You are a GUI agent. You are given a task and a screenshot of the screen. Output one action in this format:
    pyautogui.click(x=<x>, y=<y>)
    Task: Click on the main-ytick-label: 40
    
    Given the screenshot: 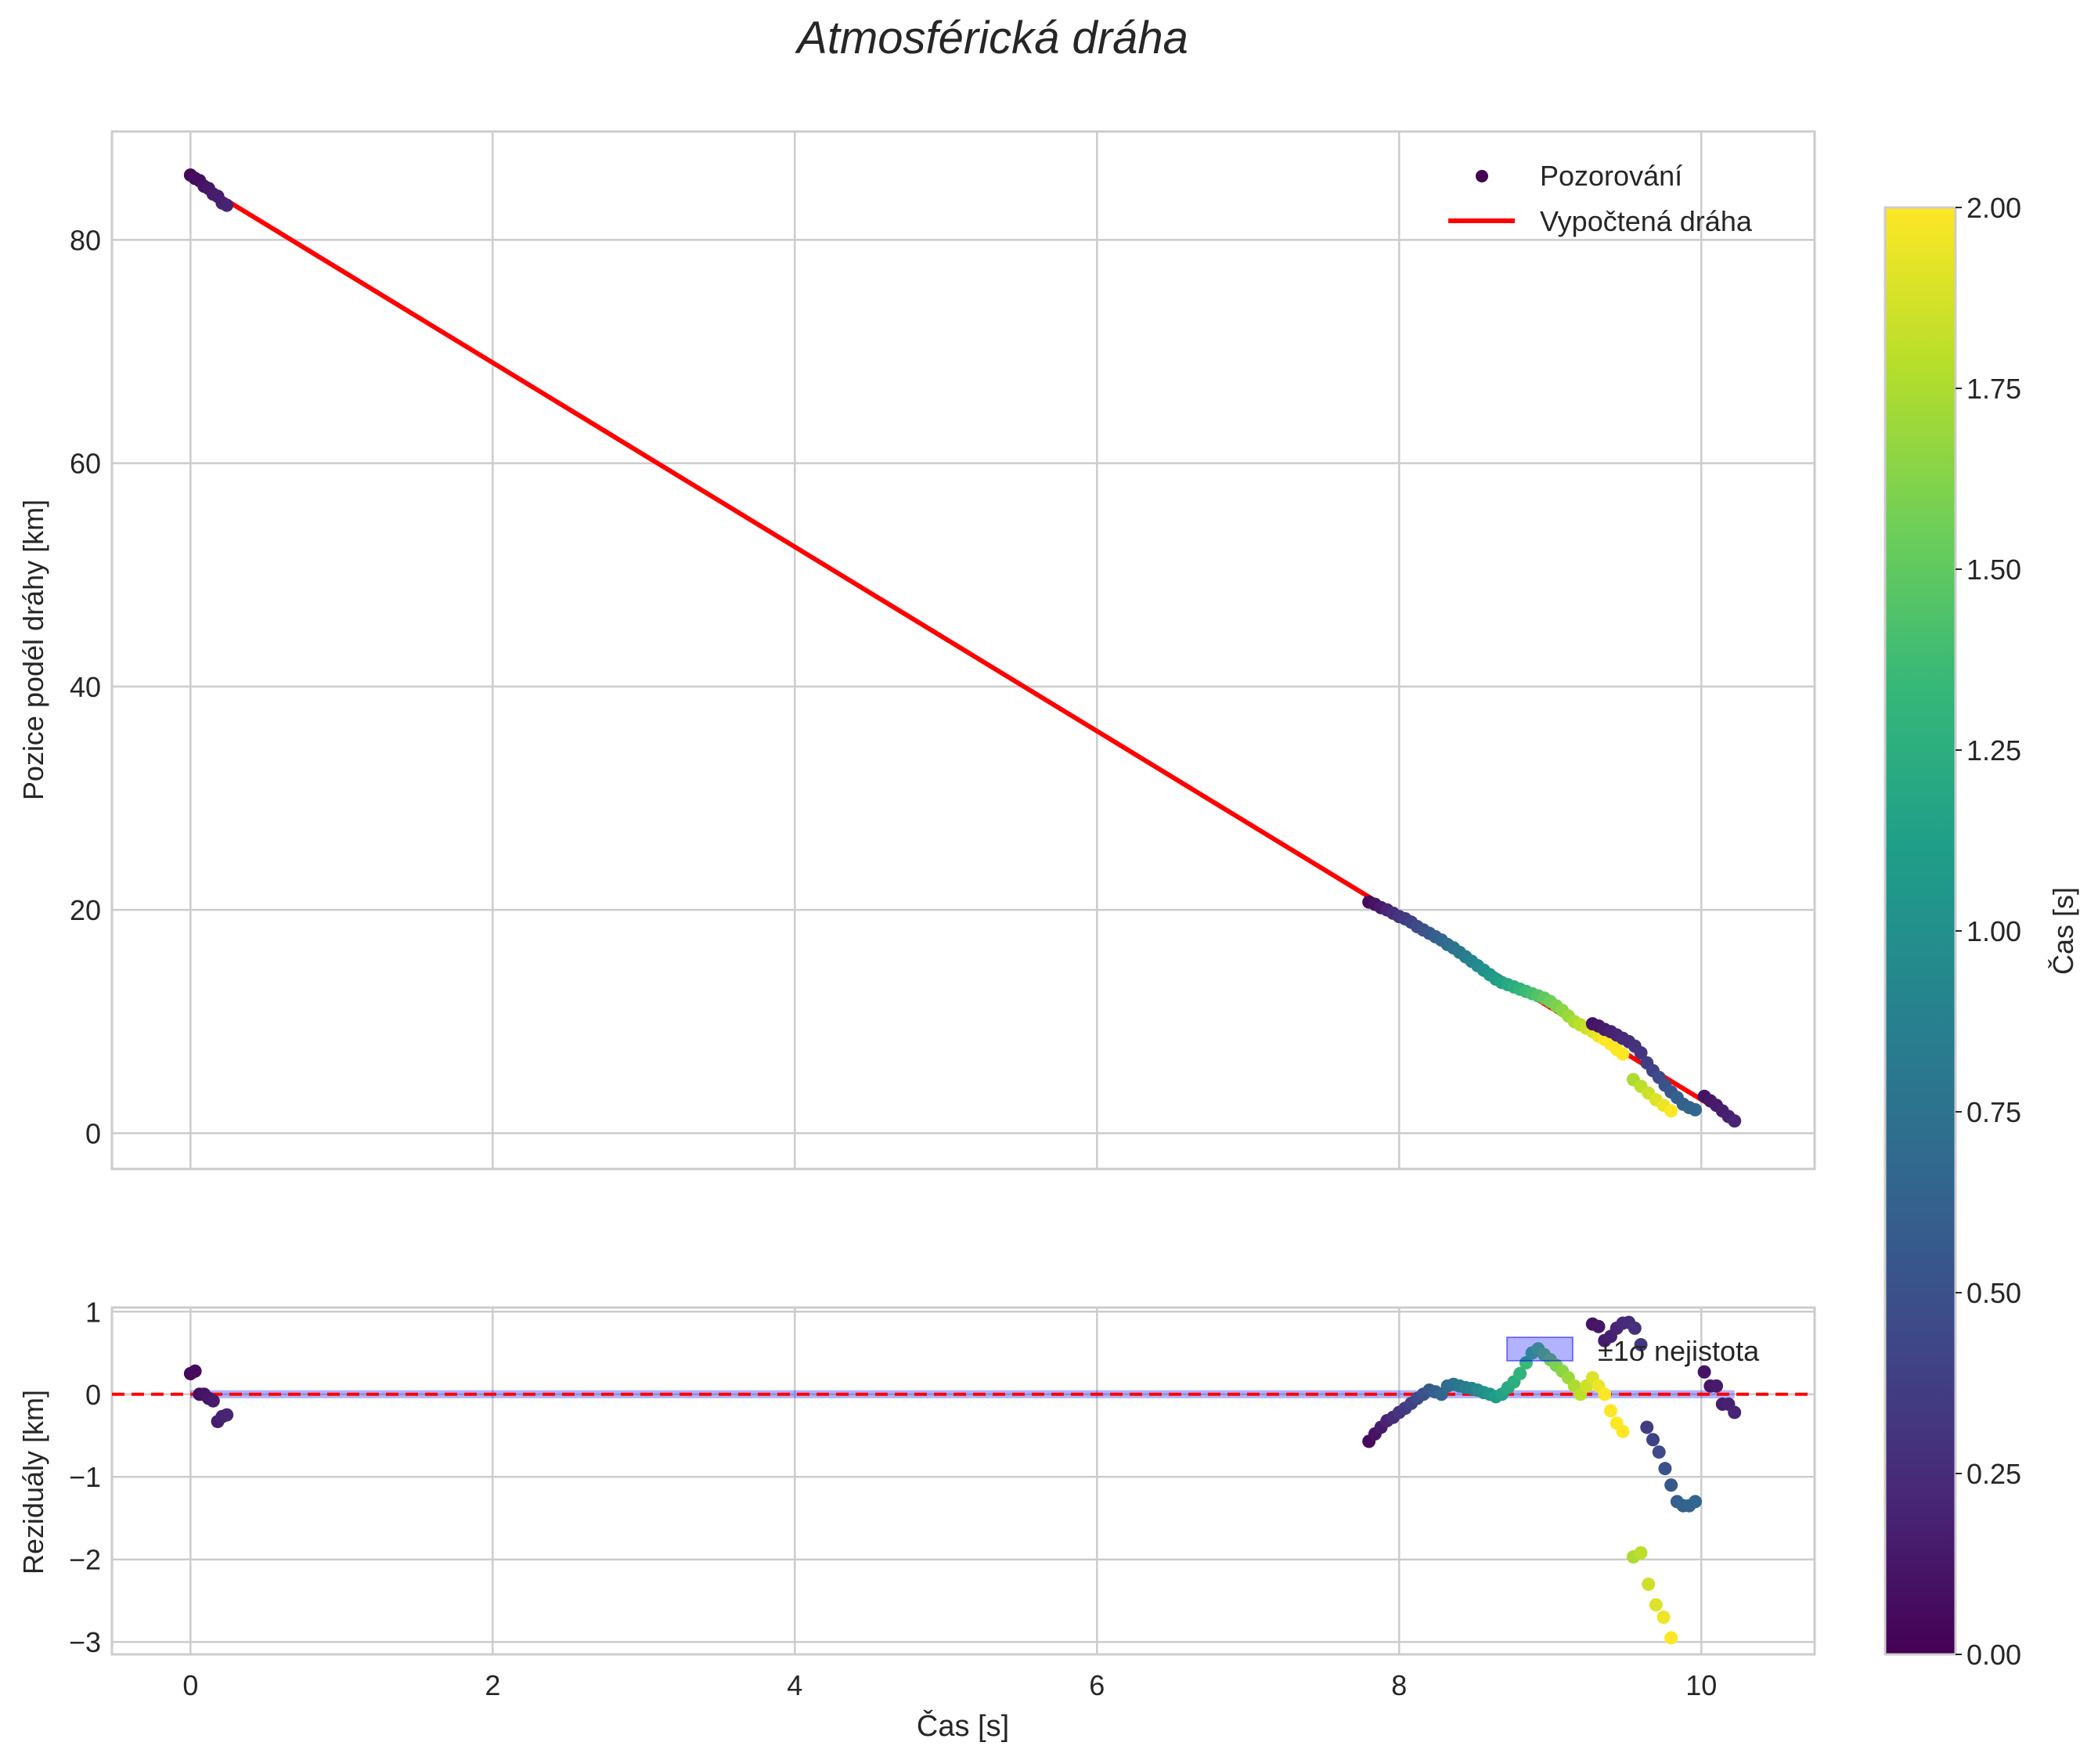 What is the action you would take?
    pyautogui.click(x=85, y=687)
    